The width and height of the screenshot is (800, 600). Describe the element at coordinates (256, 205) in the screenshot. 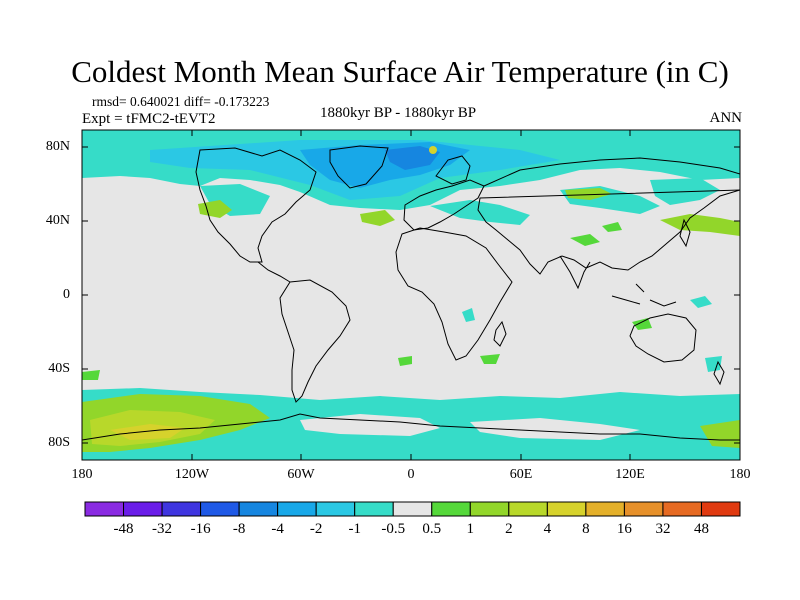

I see `north-america-coast` at that location.